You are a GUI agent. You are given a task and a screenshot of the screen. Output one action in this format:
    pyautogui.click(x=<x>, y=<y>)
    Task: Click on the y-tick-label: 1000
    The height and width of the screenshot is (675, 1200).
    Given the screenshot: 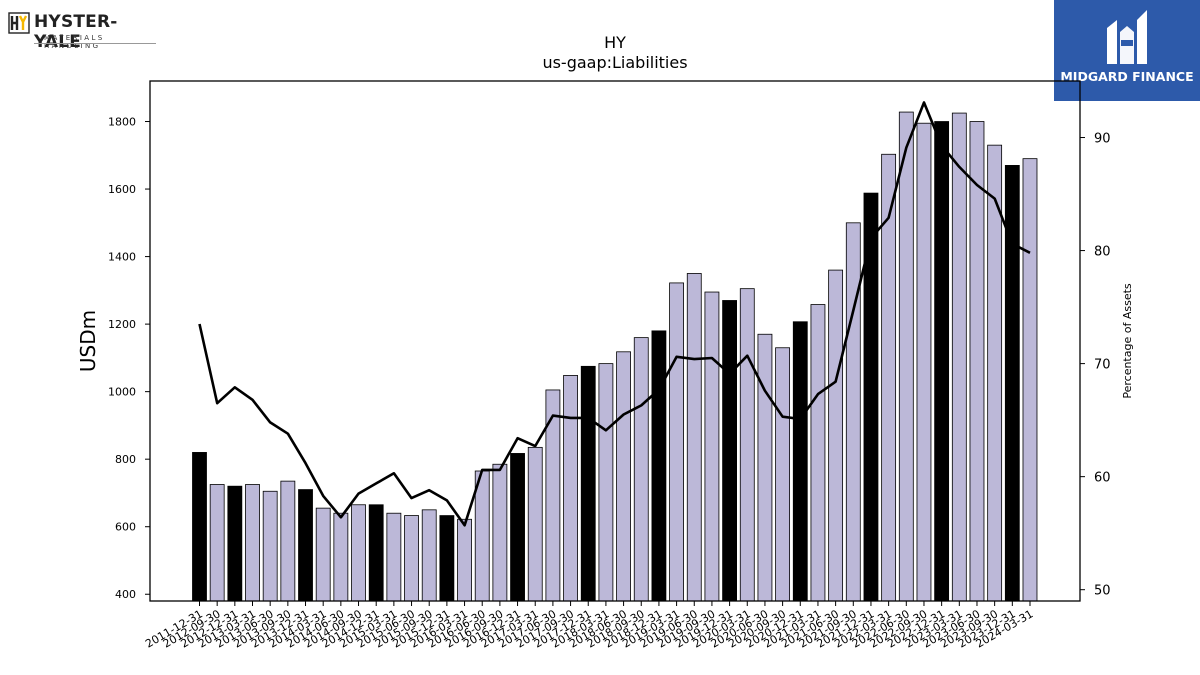 What is the action you would take?
    pyautogui.click(x=122, y=392)
    